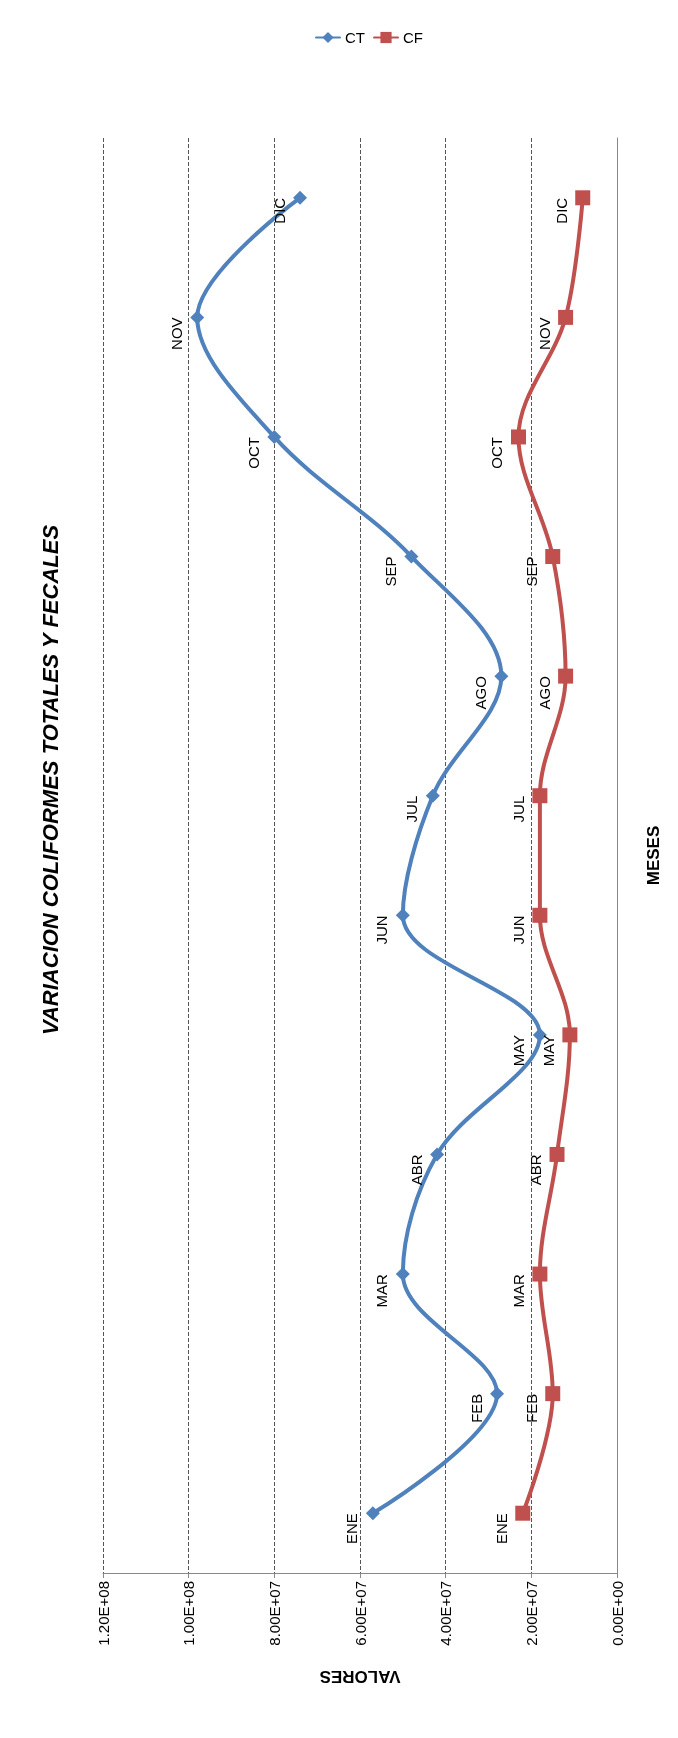  Describe the element at coordinates (274, 1613) in the screenshot. I see `x-tick-label: 8.00E+07` at that location.